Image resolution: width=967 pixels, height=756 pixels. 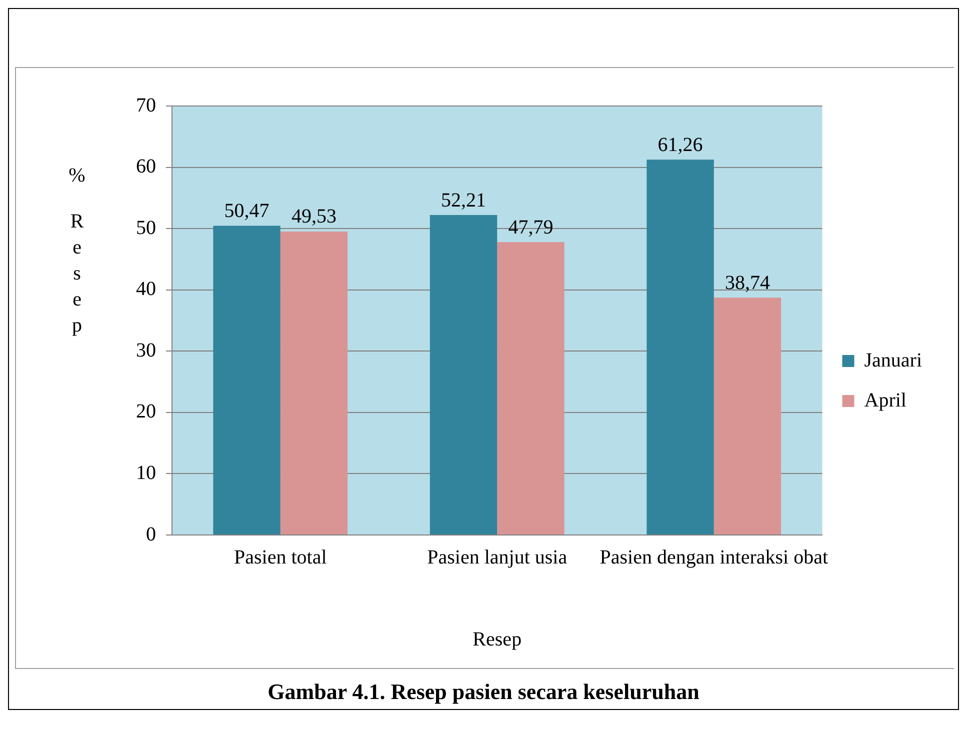 I want to click on y-tick-label: 60, so click(x=146, y=167).